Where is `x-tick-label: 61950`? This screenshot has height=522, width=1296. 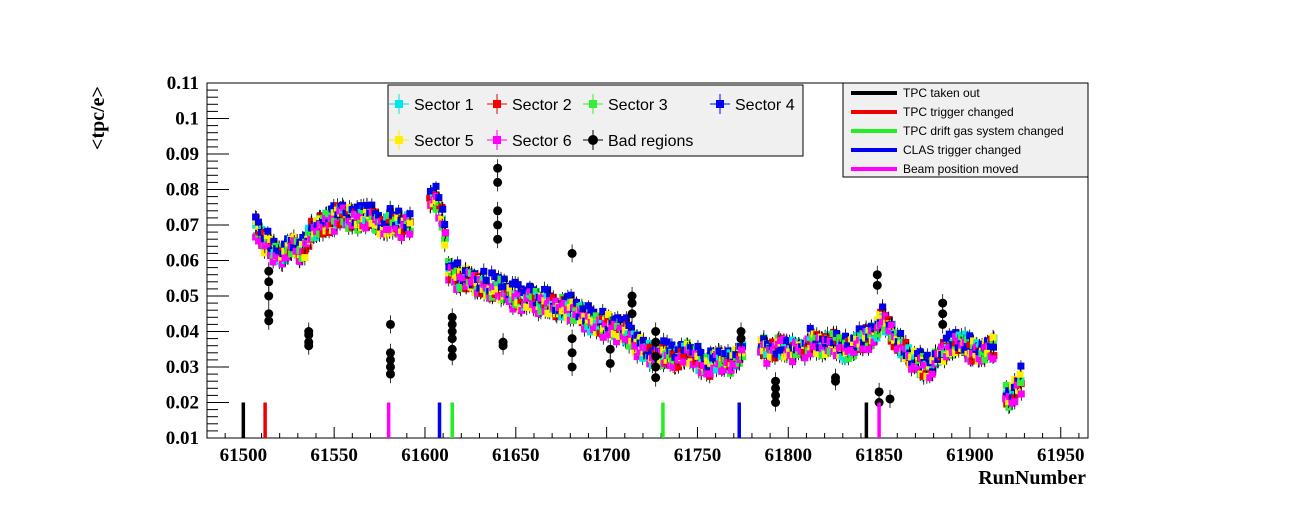 x-tick-label: 61950 is located at coordinates (1061, 455).